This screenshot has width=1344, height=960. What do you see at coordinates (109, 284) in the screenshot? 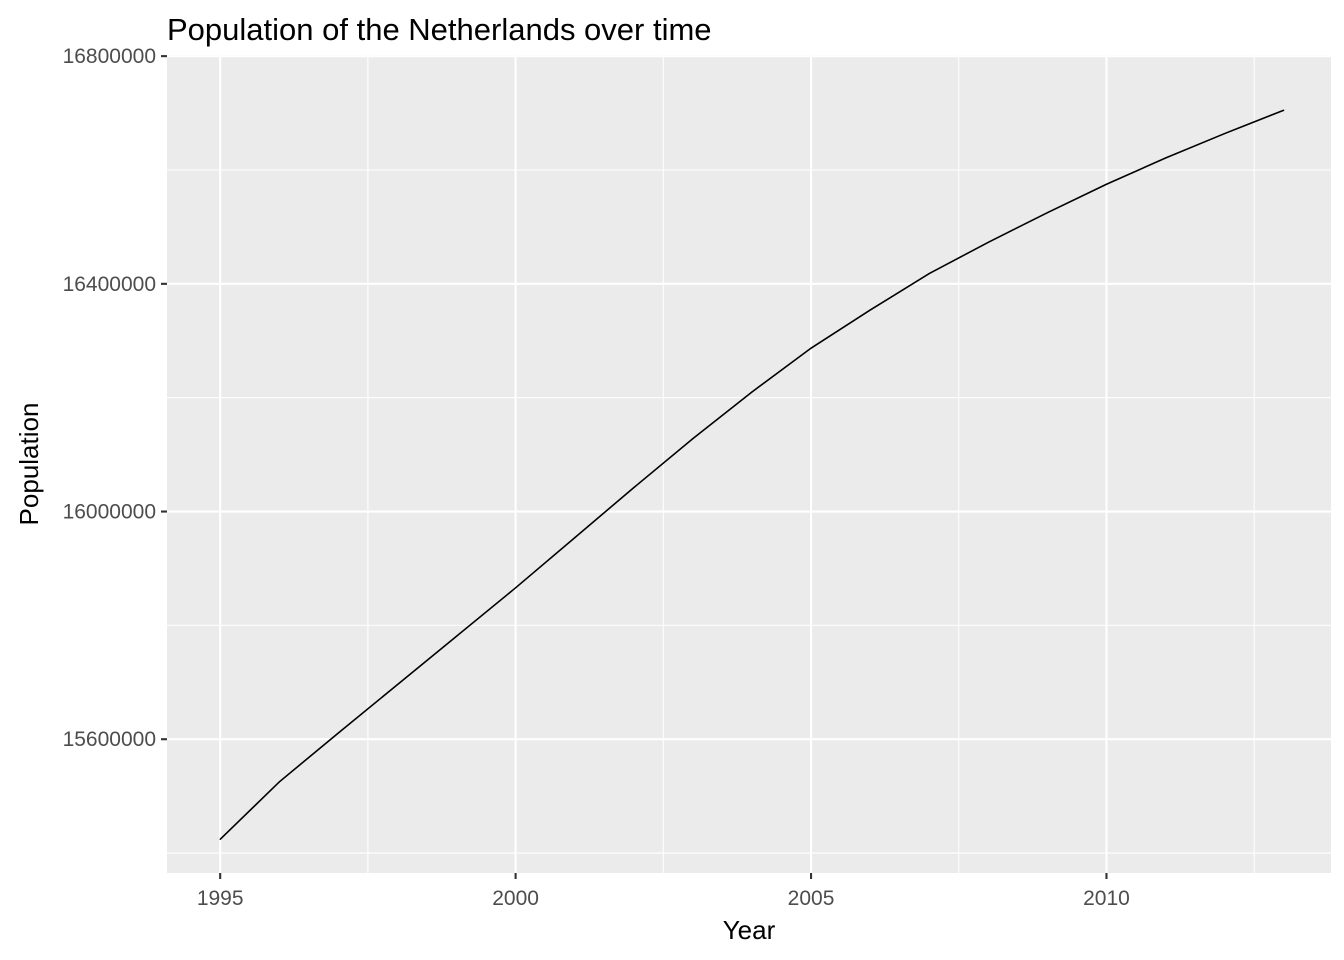
I see `y-tick-label: 16400000` at bounding box center [109, 284].